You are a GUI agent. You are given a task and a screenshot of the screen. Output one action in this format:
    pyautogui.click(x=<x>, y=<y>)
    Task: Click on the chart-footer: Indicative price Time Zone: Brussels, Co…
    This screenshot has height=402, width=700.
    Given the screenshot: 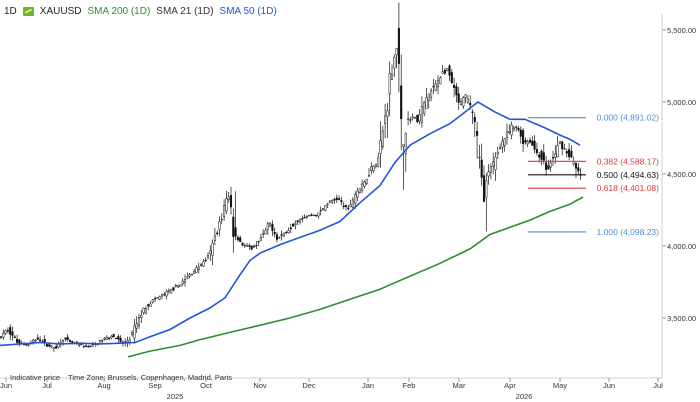 What is the action you would take?
    pyautogui.click(x=121, y=377)
    